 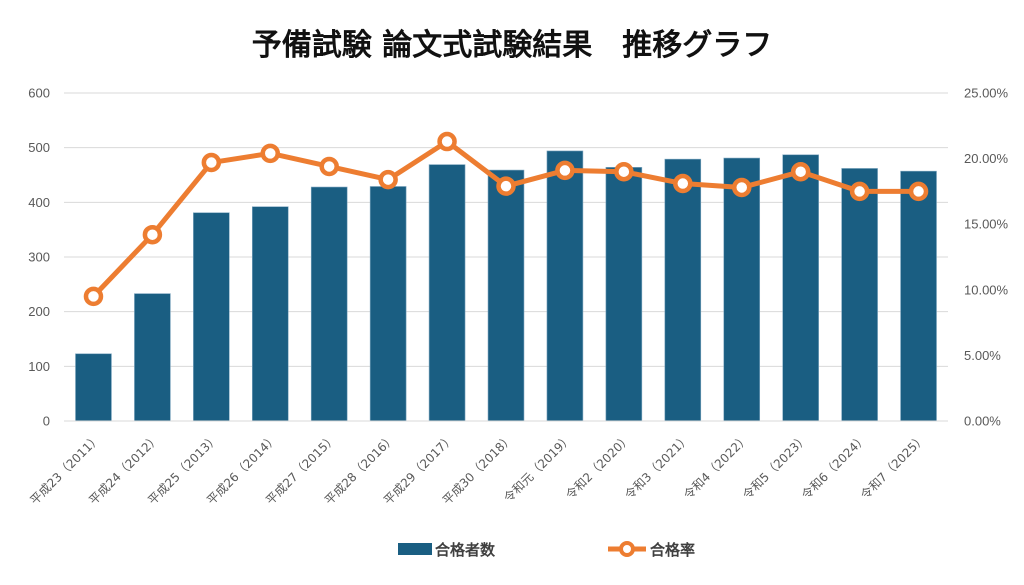 I want to click on right-axis-tick-label: 10.00%, so click(x=986, y=289).